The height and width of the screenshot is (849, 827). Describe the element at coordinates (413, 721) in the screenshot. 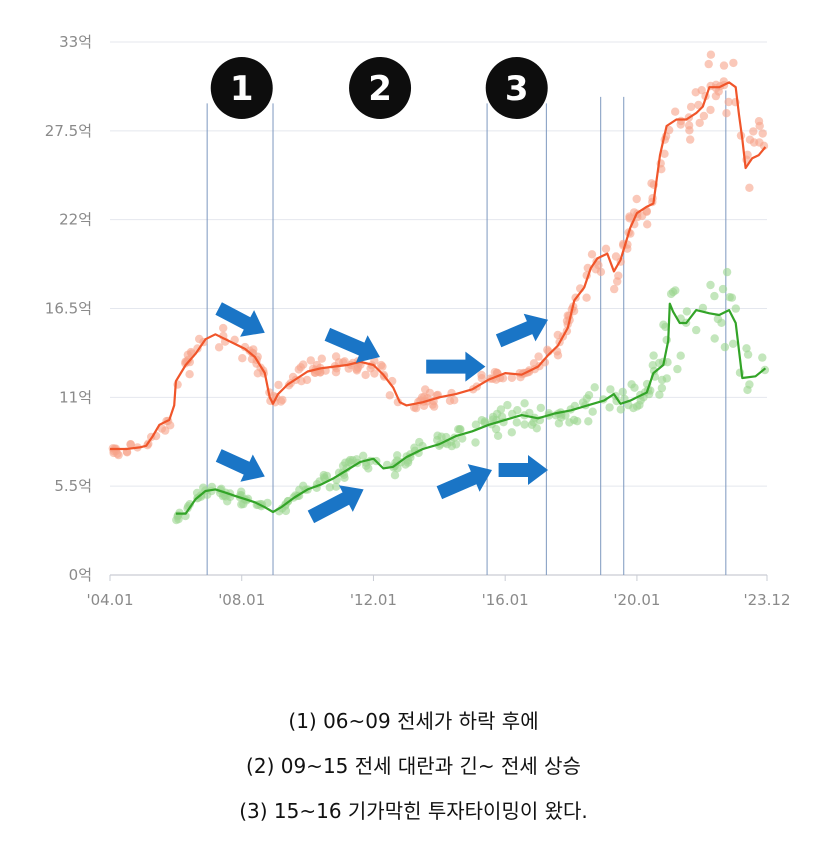

I see `caption-1: (1) 06~09 전세가 하락 후에` at that location.